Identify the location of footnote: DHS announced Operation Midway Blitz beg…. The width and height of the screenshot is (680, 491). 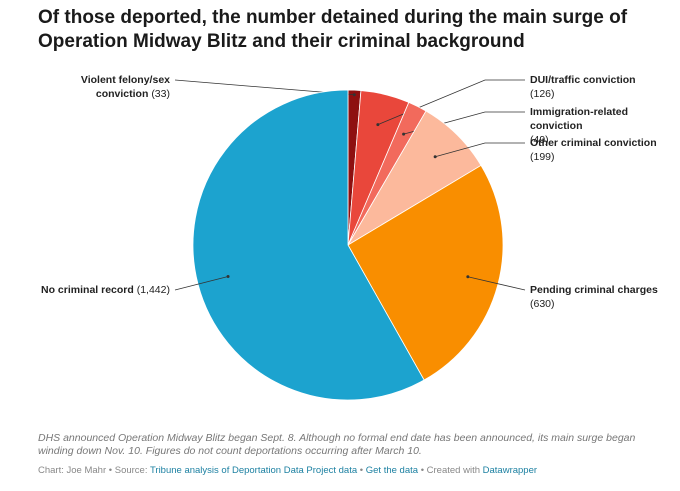
(337, 444).